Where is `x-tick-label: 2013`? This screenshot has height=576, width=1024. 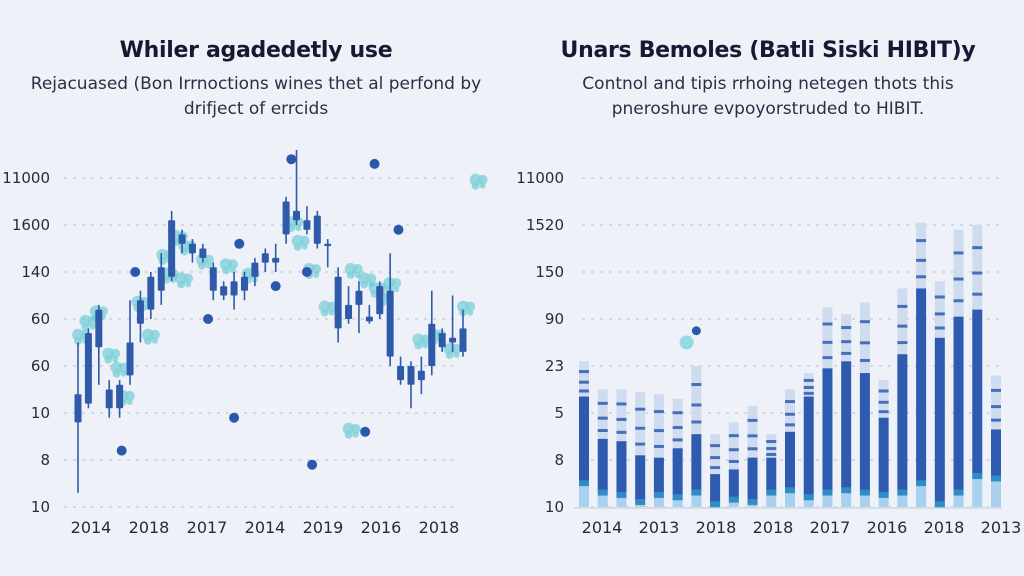
x-tick-label: 2013 is located at coordinates (659, 527).